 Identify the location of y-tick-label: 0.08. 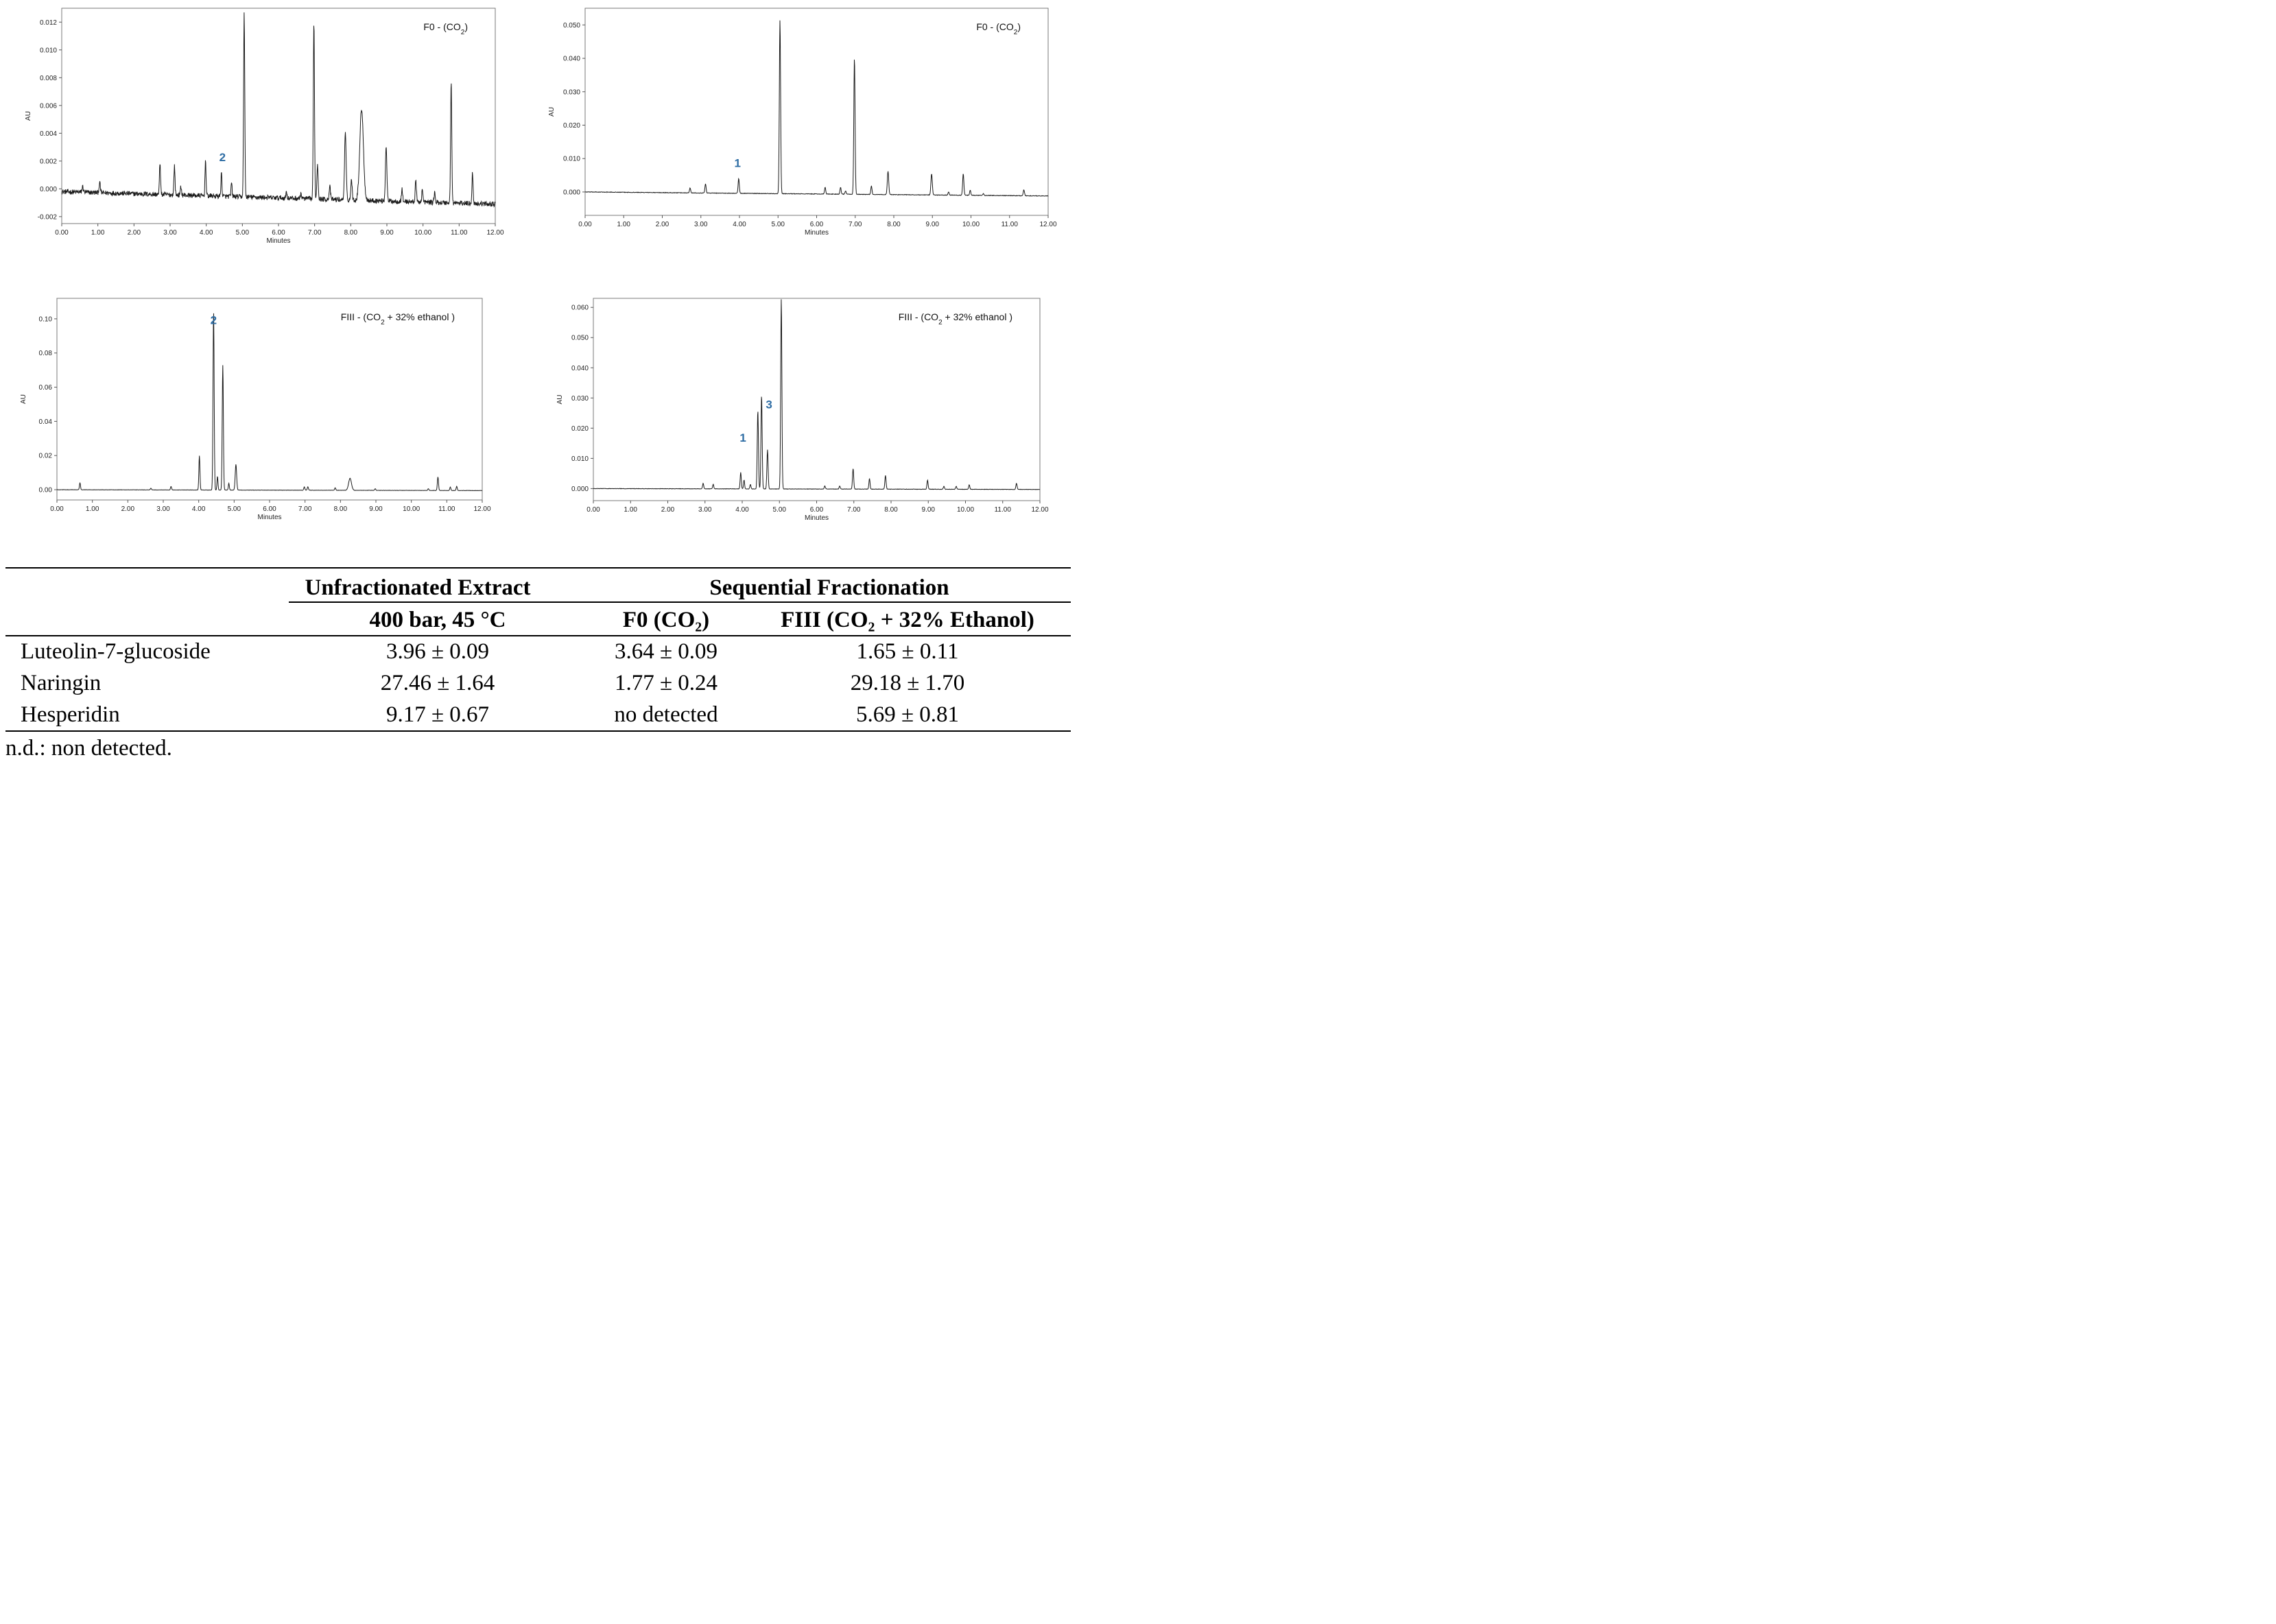
(46, 353).